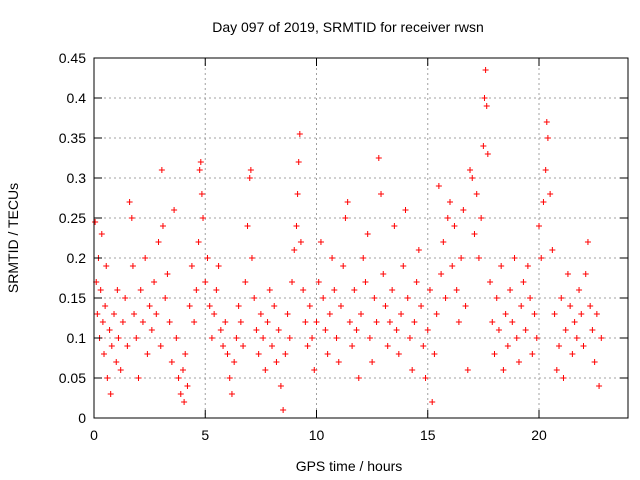 The width and height of the screenshot is (640, 480). I want to click on y-tick-label: 0.1, so click(77, 338).